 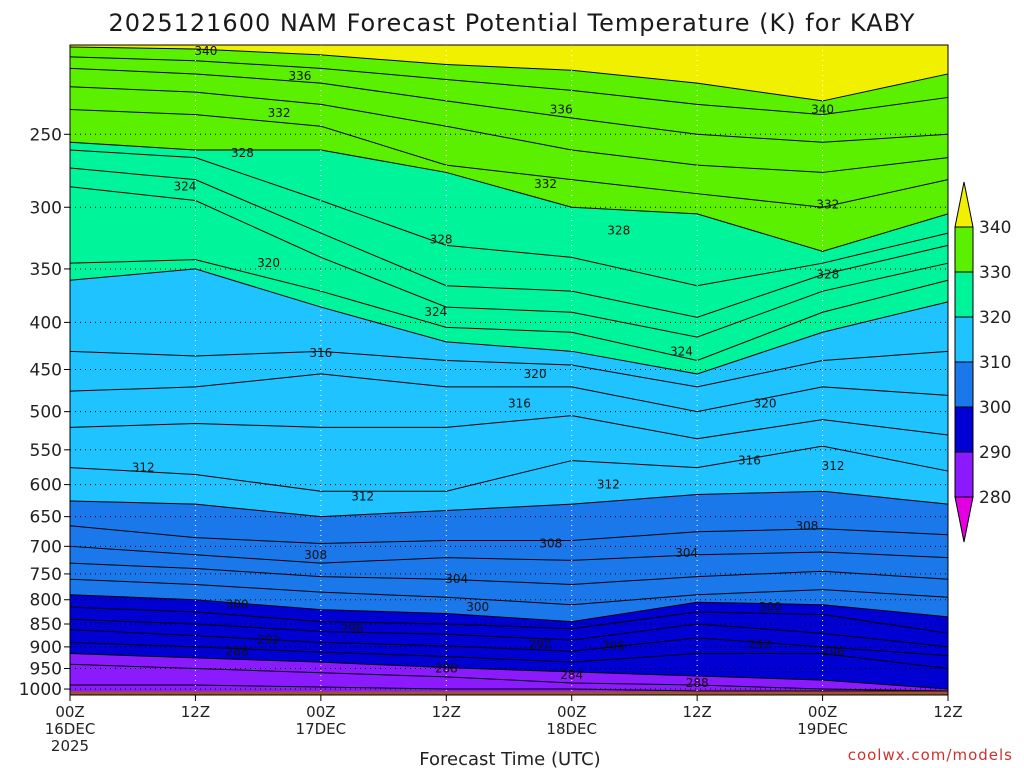 What do you see at coordinates (40, 690) in the screenshot?
I see `y-tick-label: 1000` at bounding box center [40, 690].